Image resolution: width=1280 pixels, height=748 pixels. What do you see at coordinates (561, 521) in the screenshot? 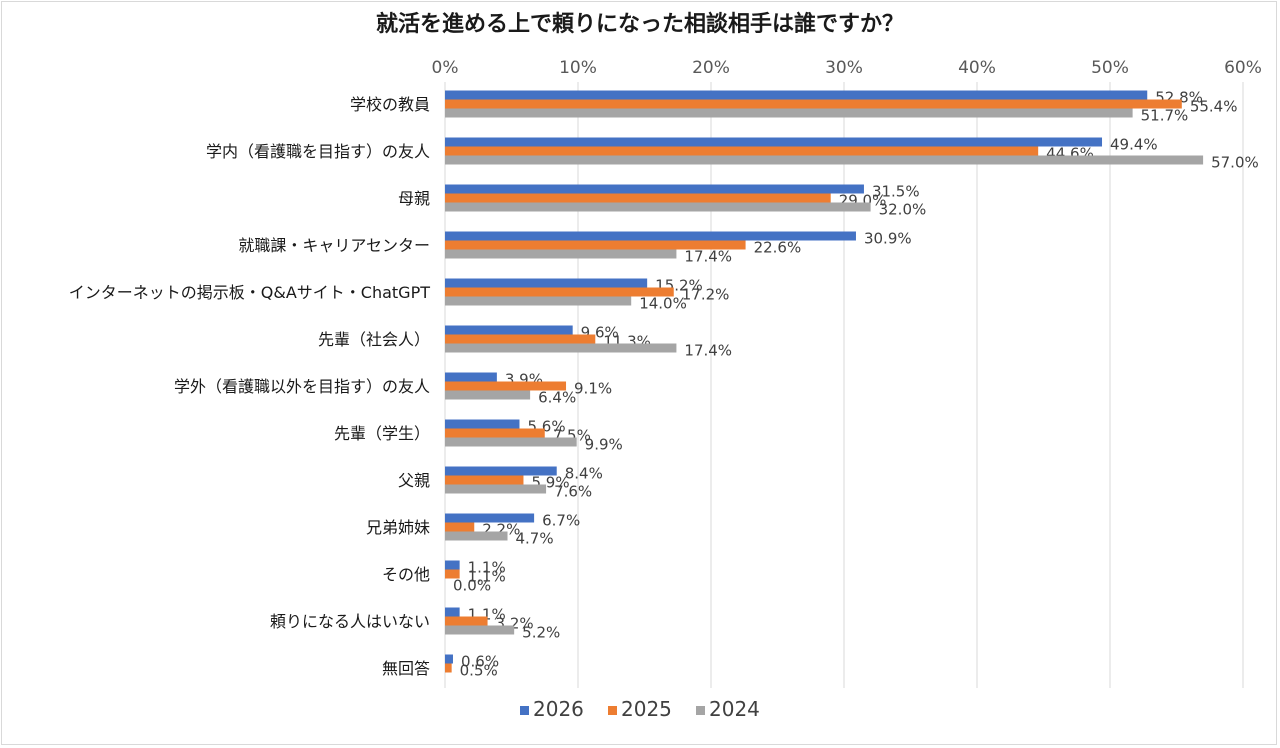
I see `data-label-2026: 6.7%` at bounding box center [561, 521].